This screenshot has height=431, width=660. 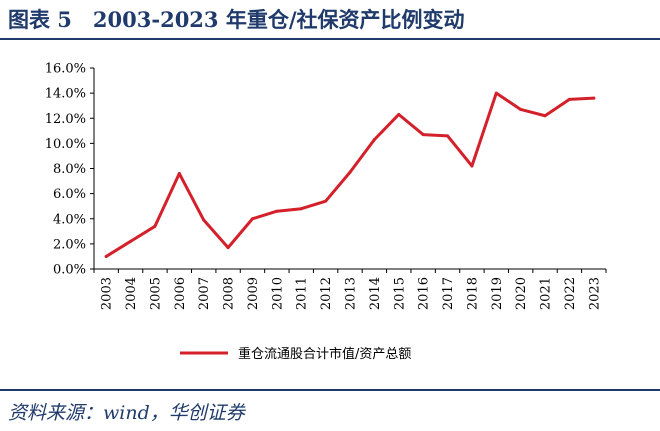 I want to click on y-tick-label: 16.0%, so click(x=65, y=69).